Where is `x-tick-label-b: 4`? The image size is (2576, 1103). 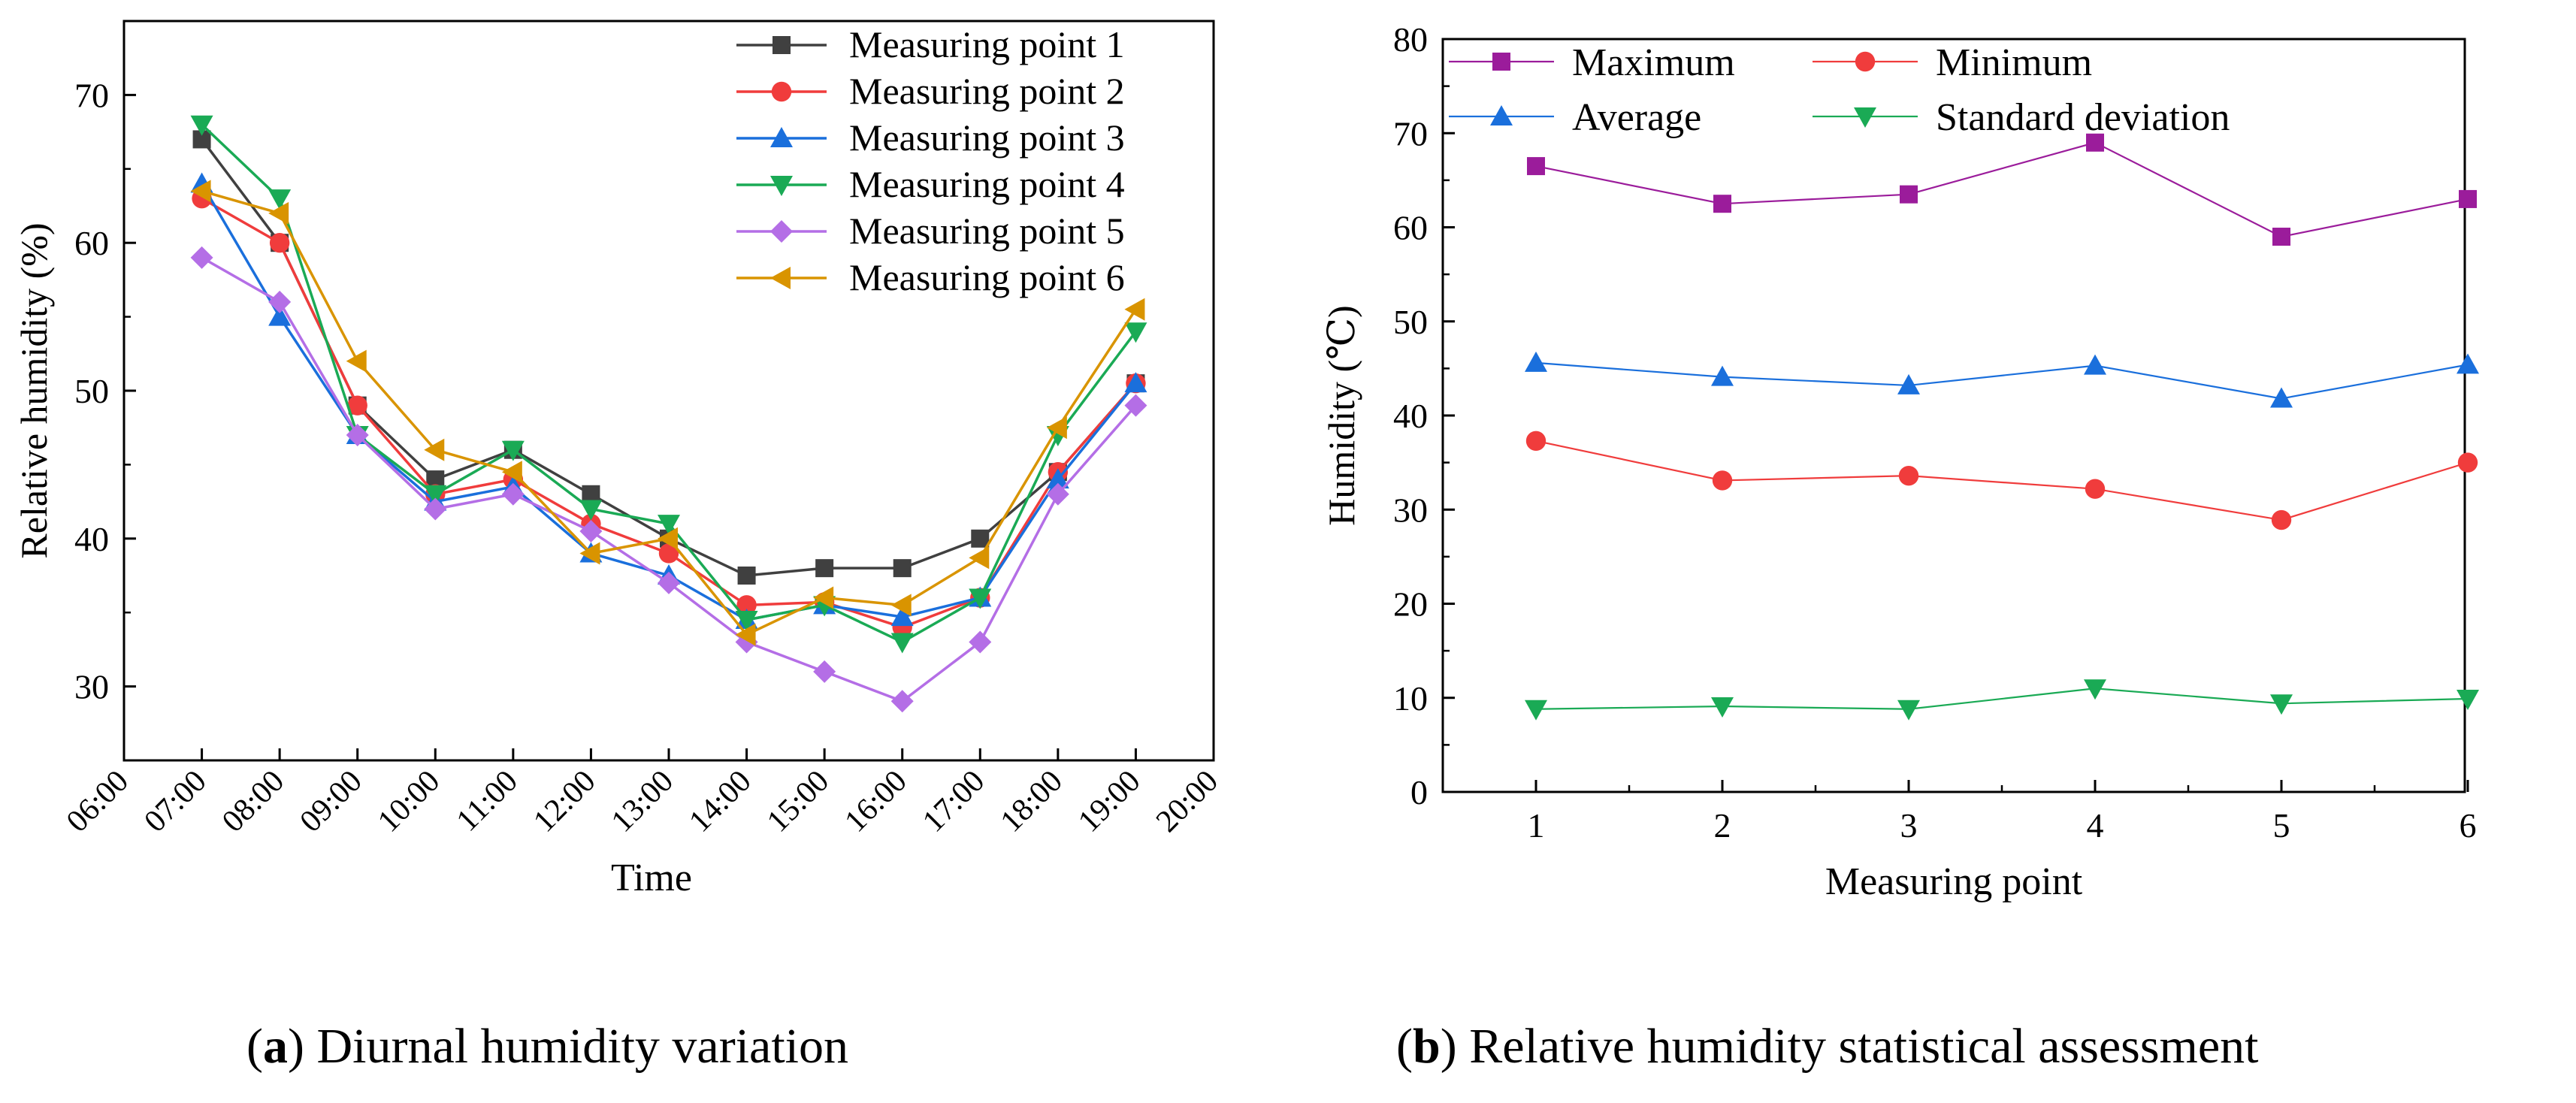 x-tick-label-b: 4 is located at coordinates (2096, 825).